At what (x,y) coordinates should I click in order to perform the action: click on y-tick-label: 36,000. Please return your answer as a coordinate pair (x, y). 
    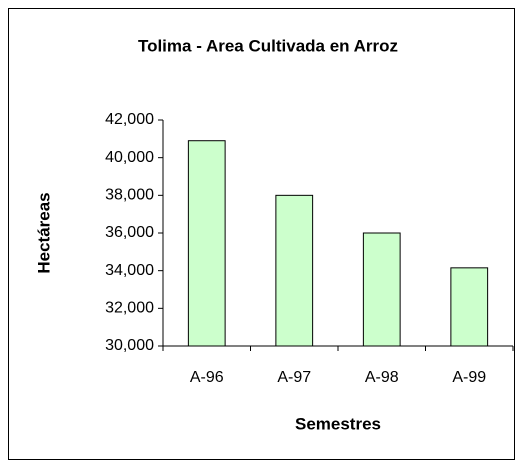
    Looking at the image, I should click on (129, 232).